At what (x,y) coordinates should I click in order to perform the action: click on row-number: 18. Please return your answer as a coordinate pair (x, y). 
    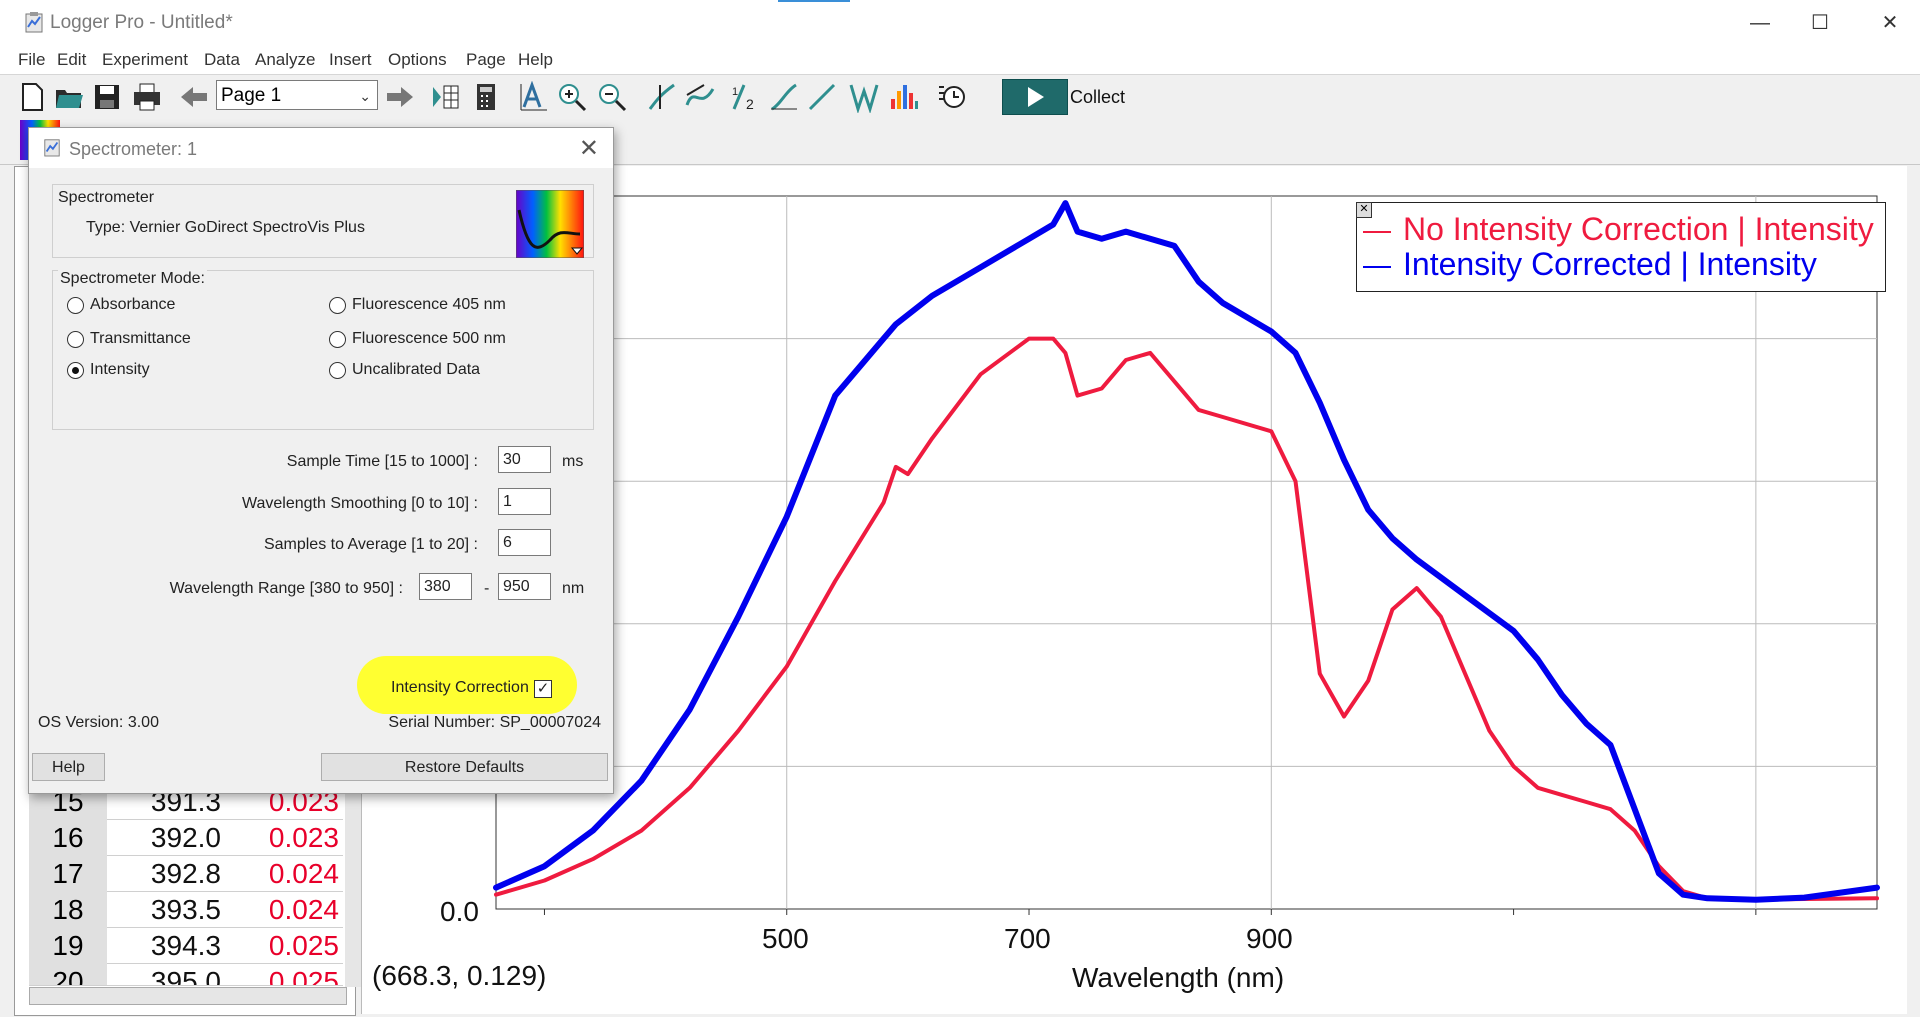
    Looking at the image, I should click on (68, 909).